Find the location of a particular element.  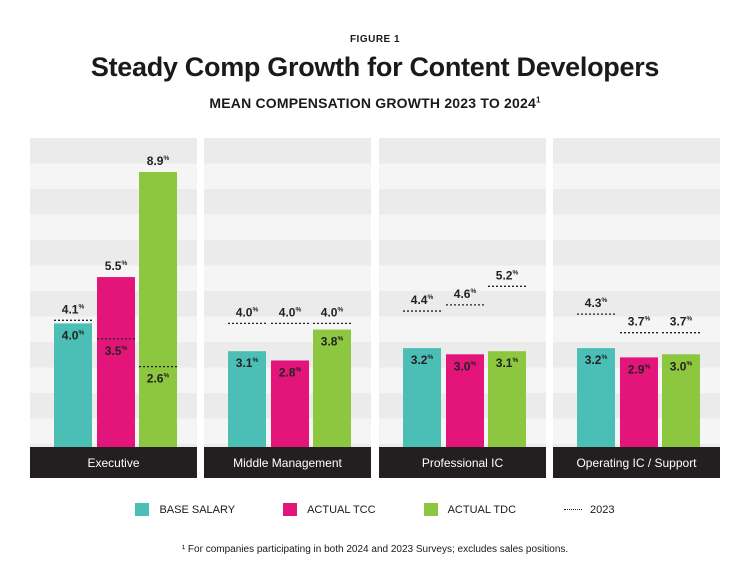

legend-label: 2023 is located at coordinates (602, 509).